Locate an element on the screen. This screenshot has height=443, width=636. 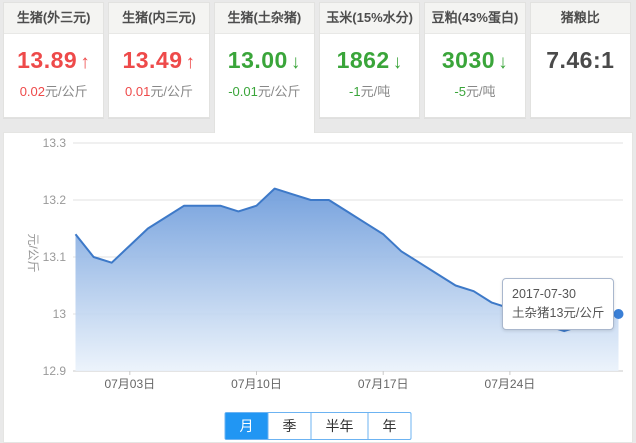
card-pig-neisanyuan: 生猪(内三元) 13.49 ↑ 0.01元/公斤 is located at coordinates (159, 60).